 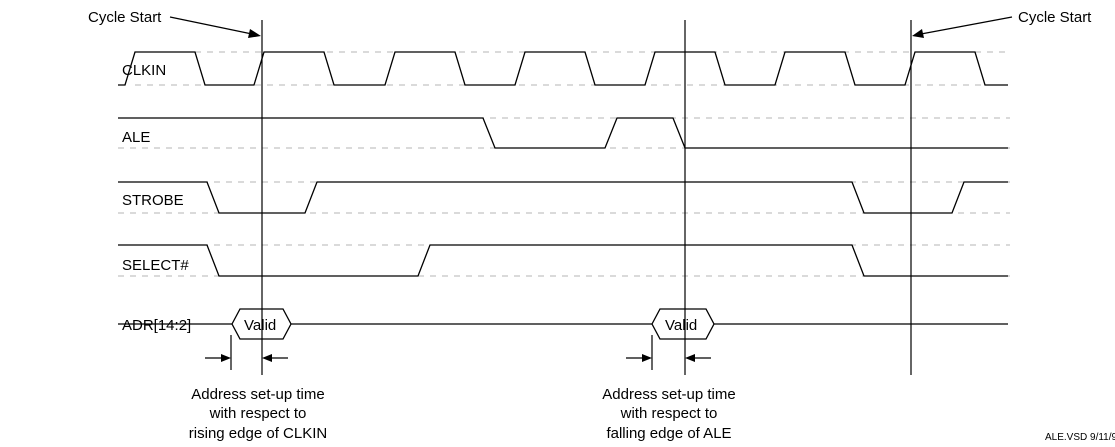 What do you see at coordinates (260, 325) in the screenshot?
I see `valid-label-1: Valid` at bounding box center [260, 325].